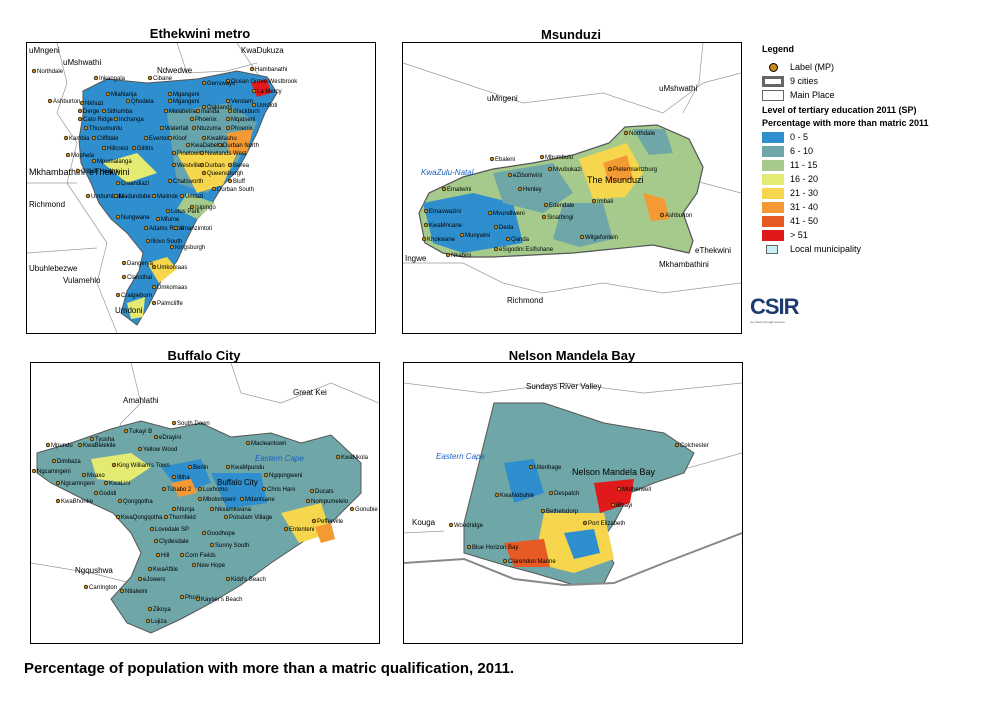  What do you see at coordinates (192, 598) in the screenshot?
I see `place-label: Phozi` at bounding box center [192, 598].